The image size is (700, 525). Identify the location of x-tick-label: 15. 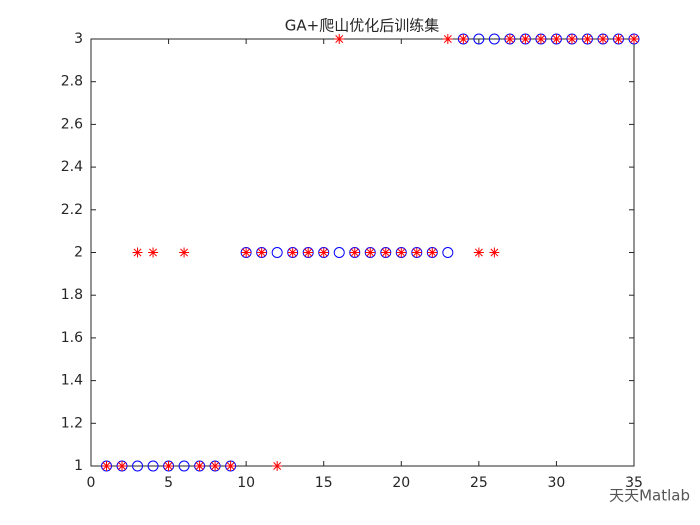
(324, 483).